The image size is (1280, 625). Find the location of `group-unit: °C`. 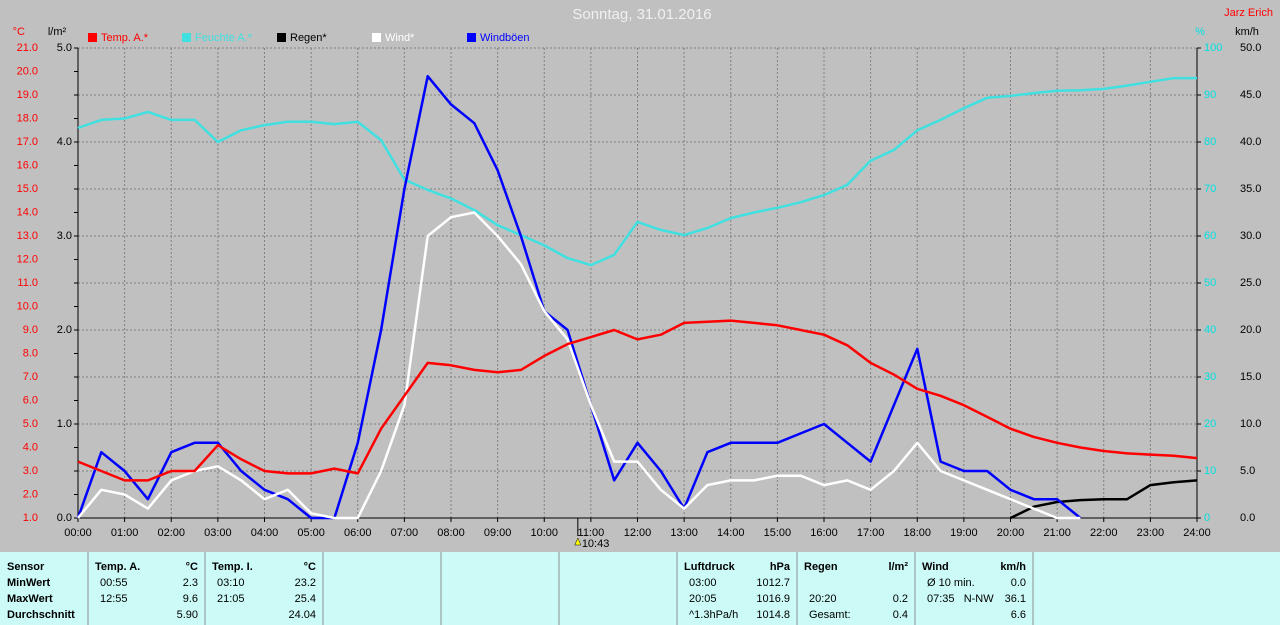

group-unit: °C is located at coordinates (310, 567).